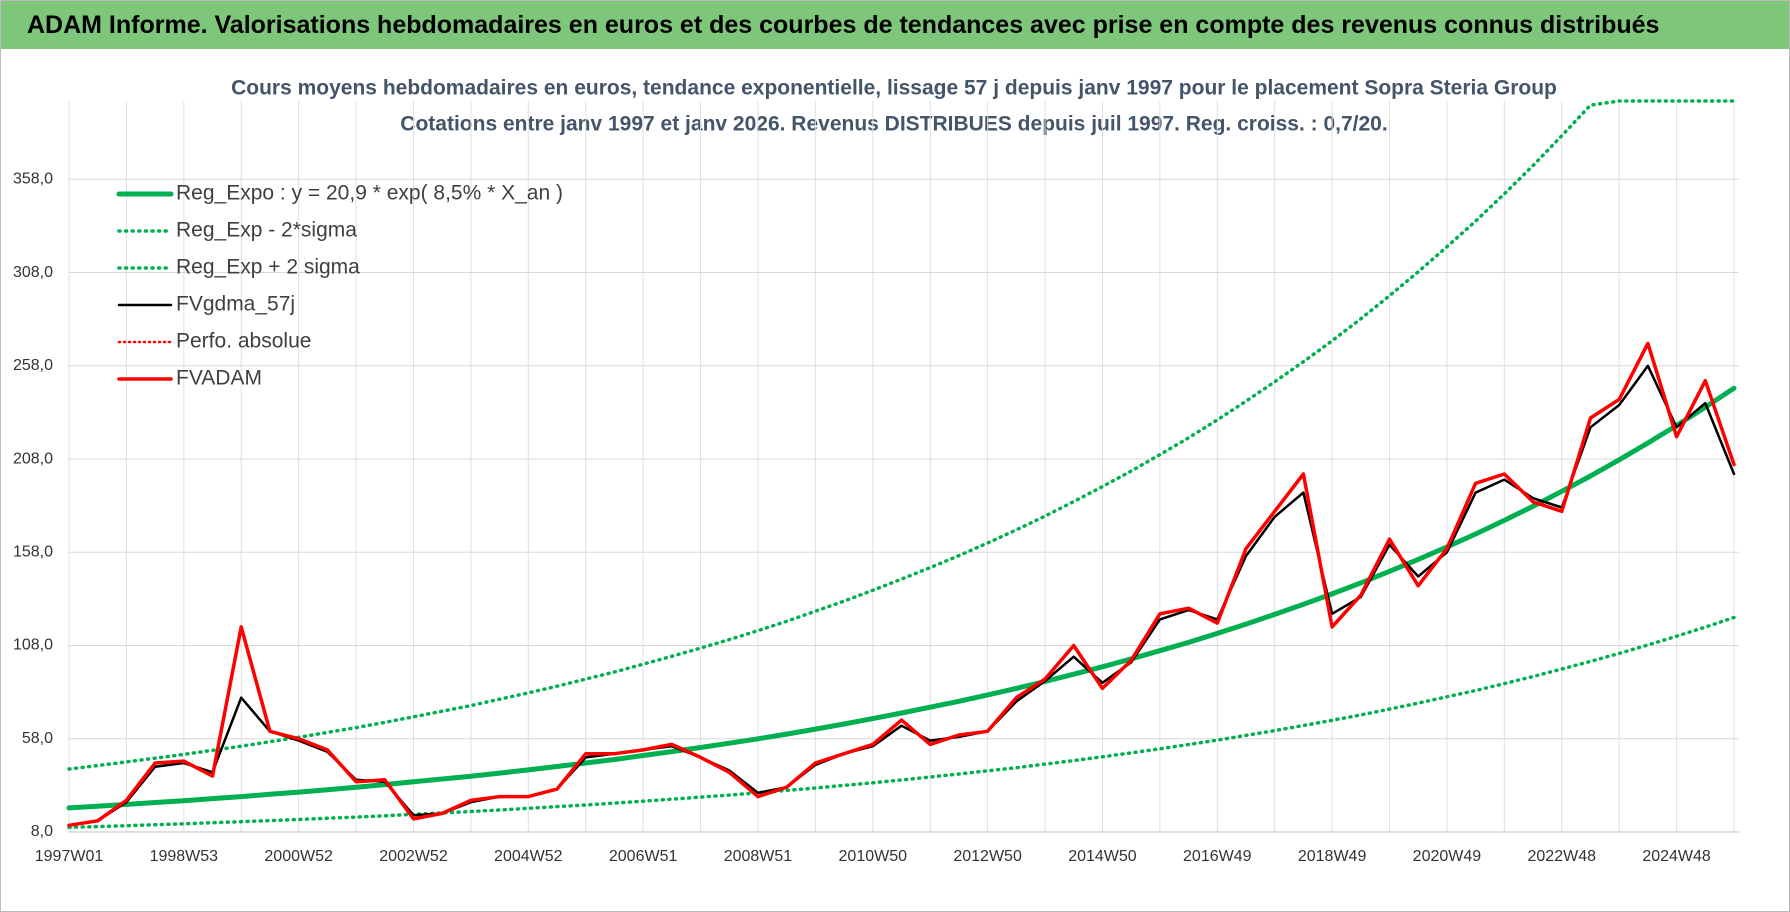  What do you see at coordinates (987, 856) in the screenshot?
I see `x-tick-label: 2012W50` at bounding box center [987, 856].